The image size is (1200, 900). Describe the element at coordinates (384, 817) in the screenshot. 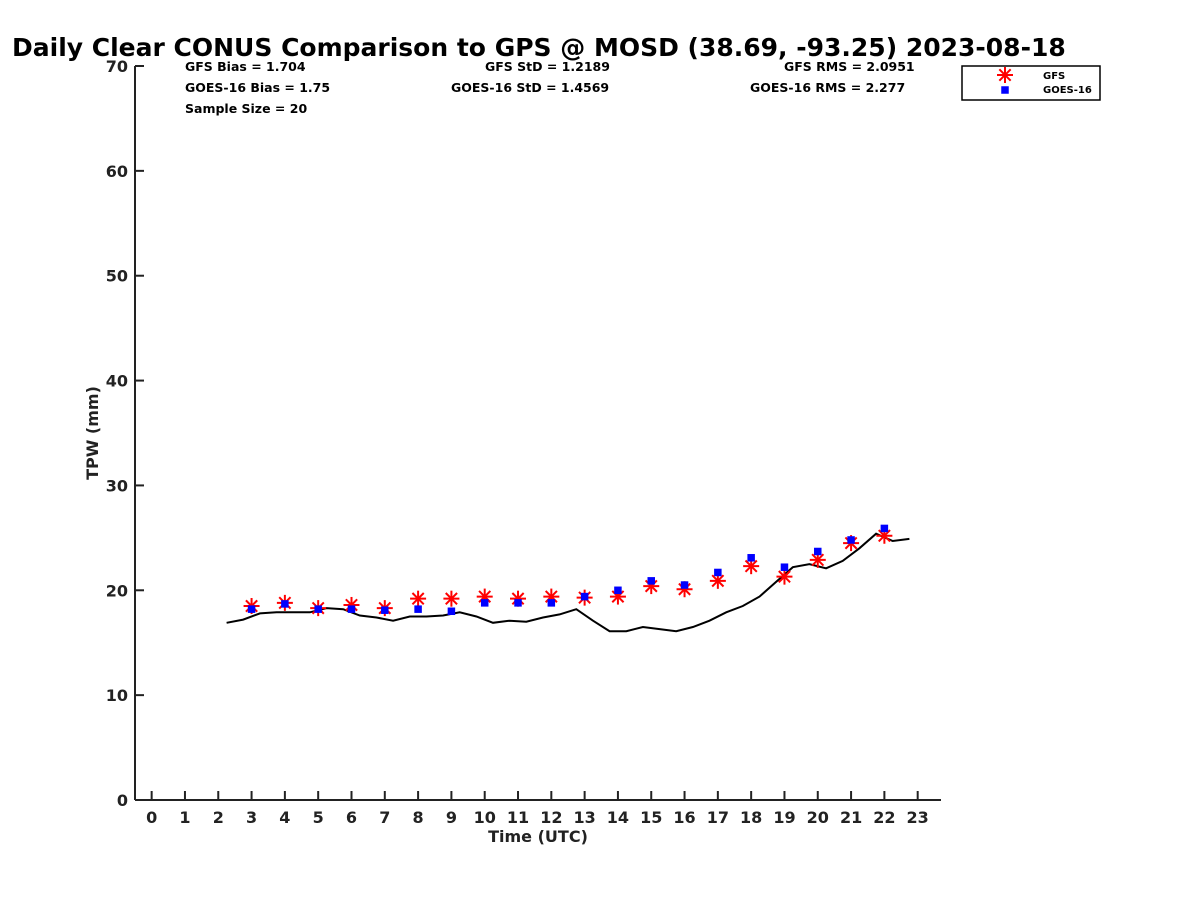

I see `x-tick-label: 7` at that location.